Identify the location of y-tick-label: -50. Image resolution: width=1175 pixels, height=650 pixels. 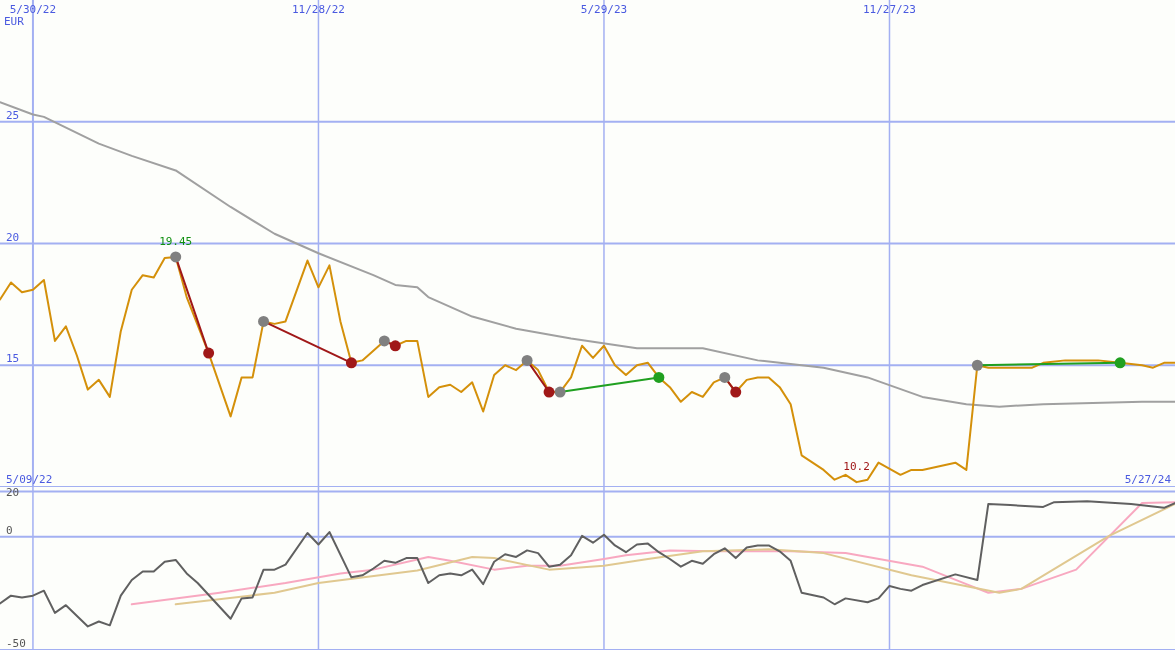
(16, 643).